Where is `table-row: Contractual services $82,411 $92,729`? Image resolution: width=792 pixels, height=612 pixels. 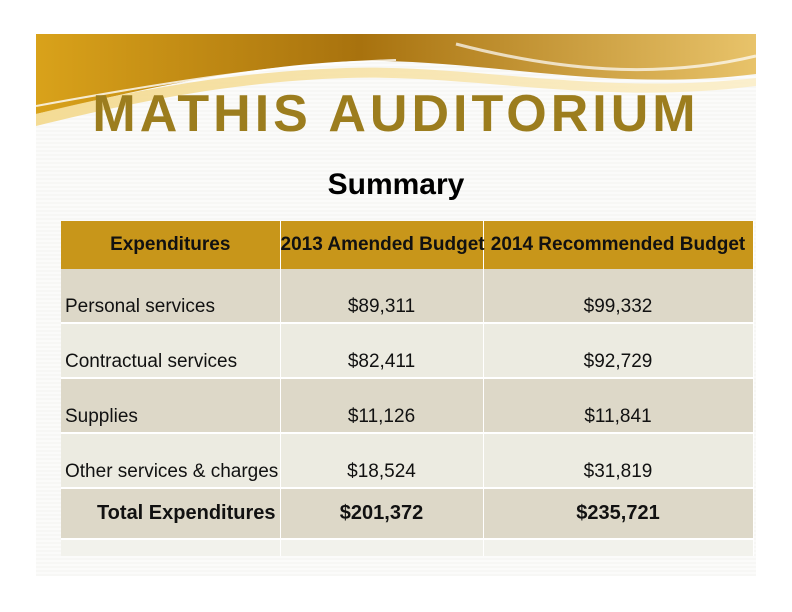
table-row: Contractual services $82,411 $92,729 is located at coordinates (407, 351).